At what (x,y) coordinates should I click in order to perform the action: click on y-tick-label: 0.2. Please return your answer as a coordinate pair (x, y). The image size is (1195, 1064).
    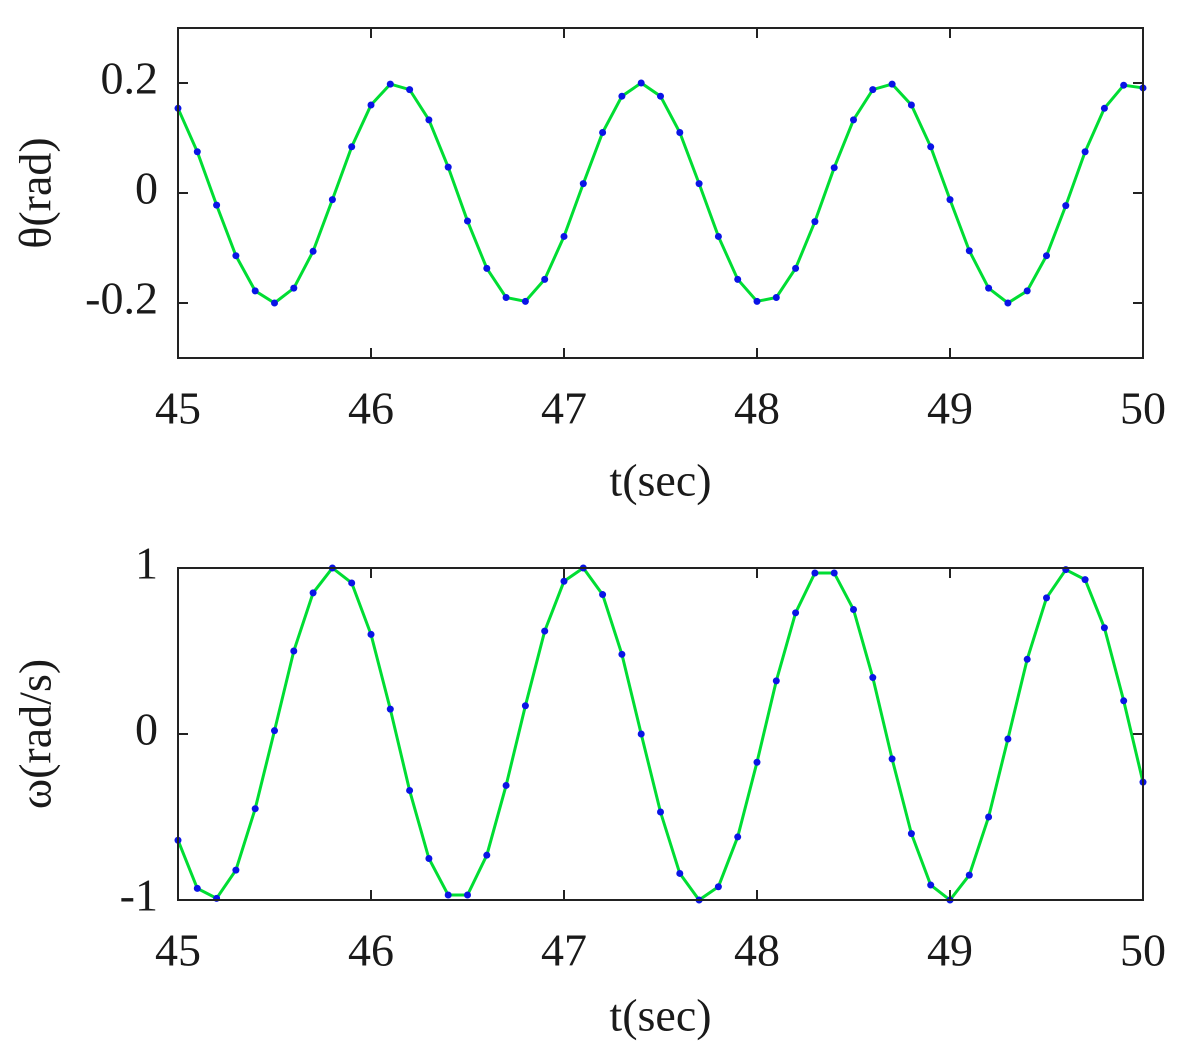
    Looking at the image, I should click on (130, 78).